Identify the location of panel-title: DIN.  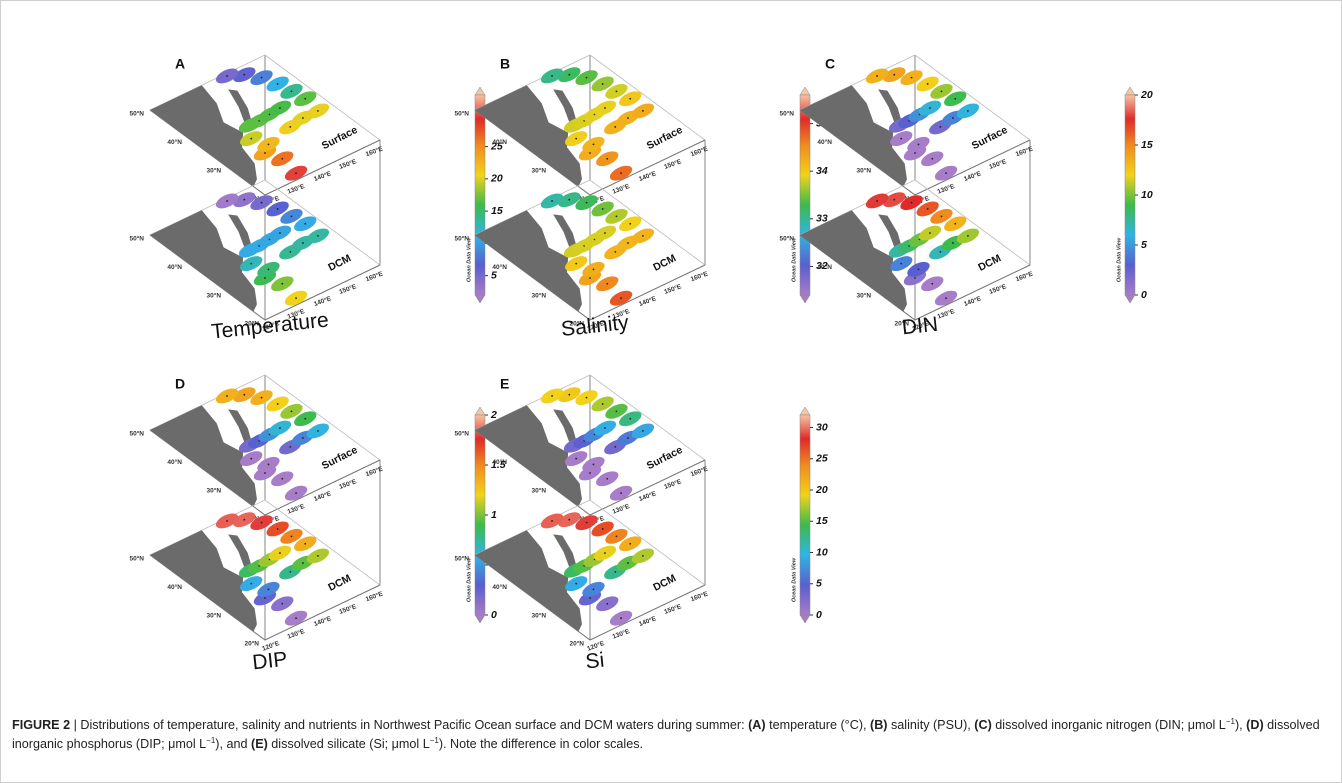
(920, 326).